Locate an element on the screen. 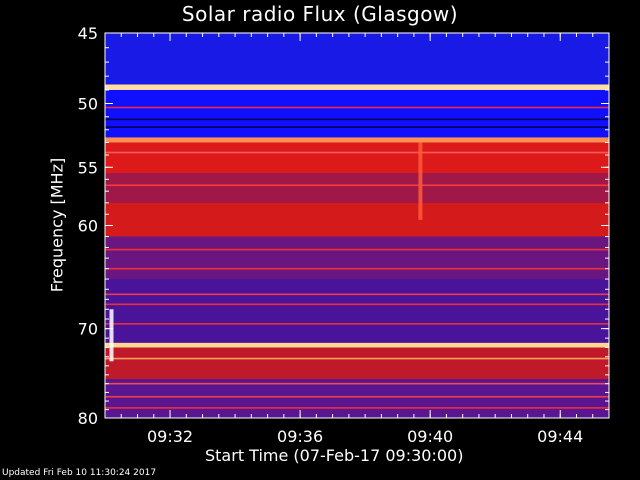 This screenshot has height=480, width=640. x-tick-label: 09:40 is located at coordinates (430, 436).